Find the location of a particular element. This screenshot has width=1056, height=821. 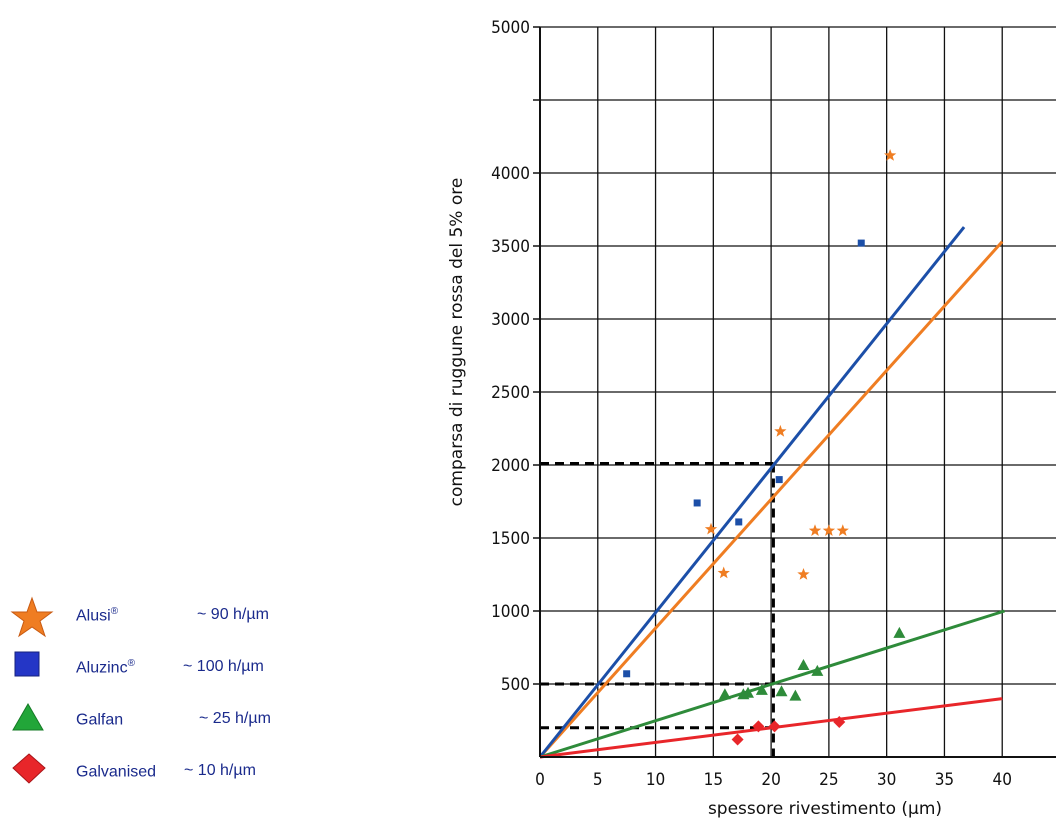

legend-marker-galfan is located at coordinates (28, 716).